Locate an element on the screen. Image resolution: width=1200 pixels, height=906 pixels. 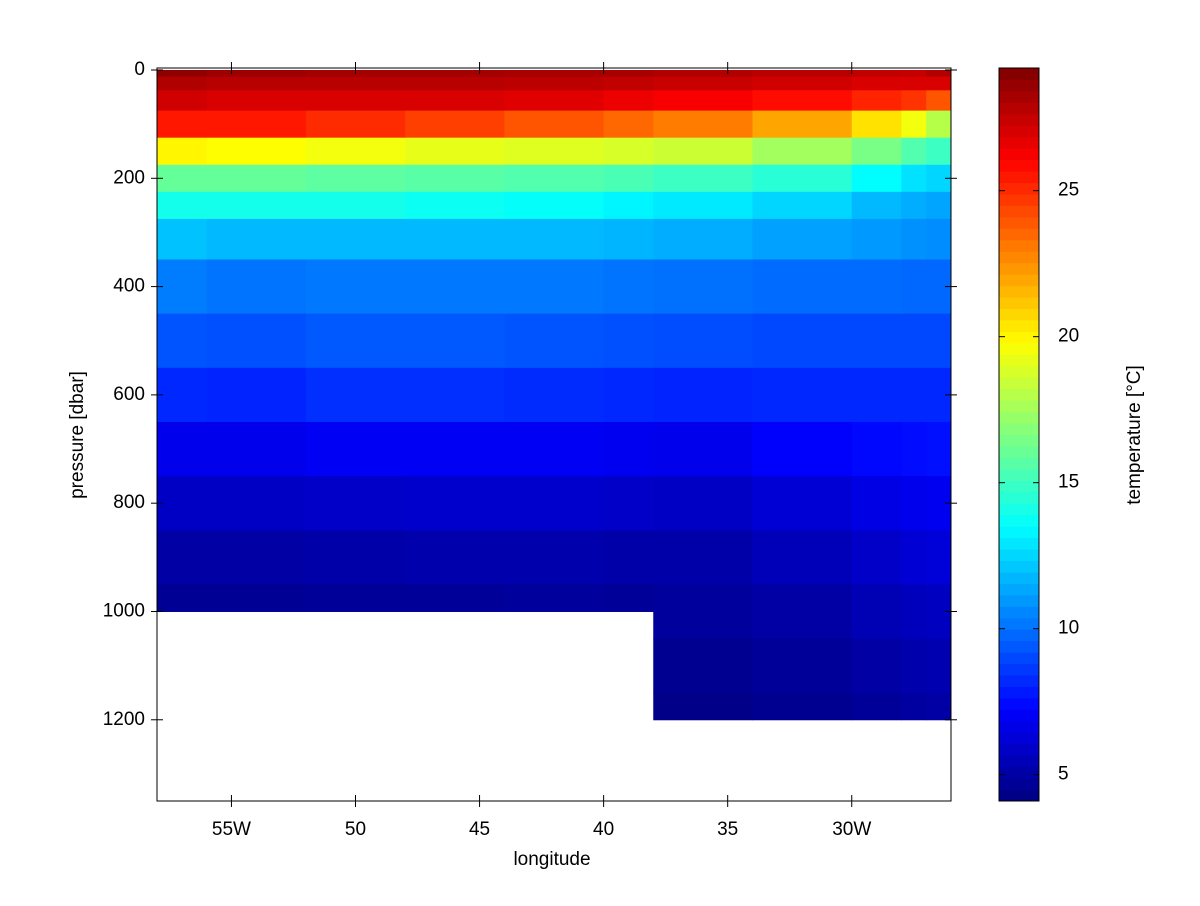
x-tick-label: 40 is located at coordinates (603, 829).